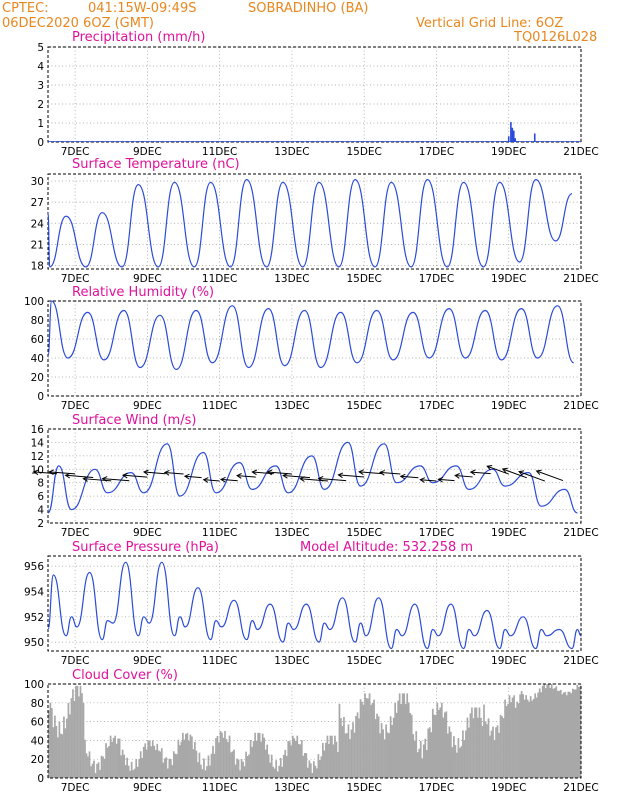 The height and width of the screenshot is (800, 618). I want to click on temp-ytick-label: 30, so click(37, 182).